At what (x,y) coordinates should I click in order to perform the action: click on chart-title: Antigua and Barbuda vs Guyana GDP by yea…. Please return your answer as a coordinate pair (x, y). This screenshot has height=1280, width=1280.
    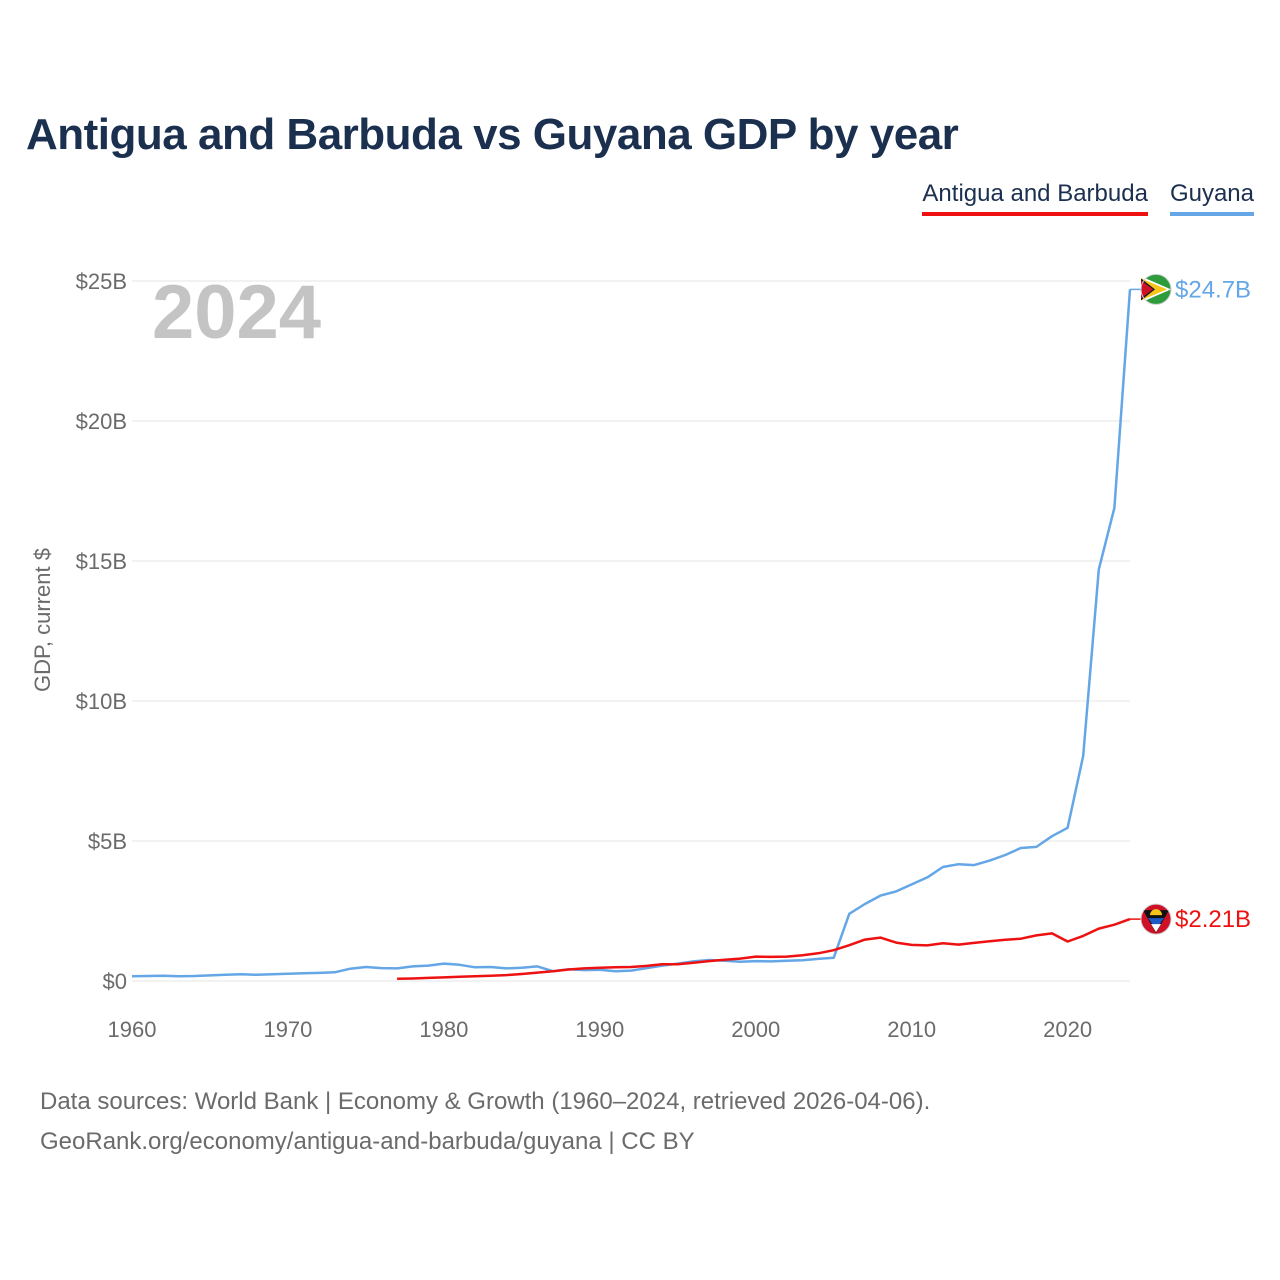
    Looking at the image, I should click on (492, 134).